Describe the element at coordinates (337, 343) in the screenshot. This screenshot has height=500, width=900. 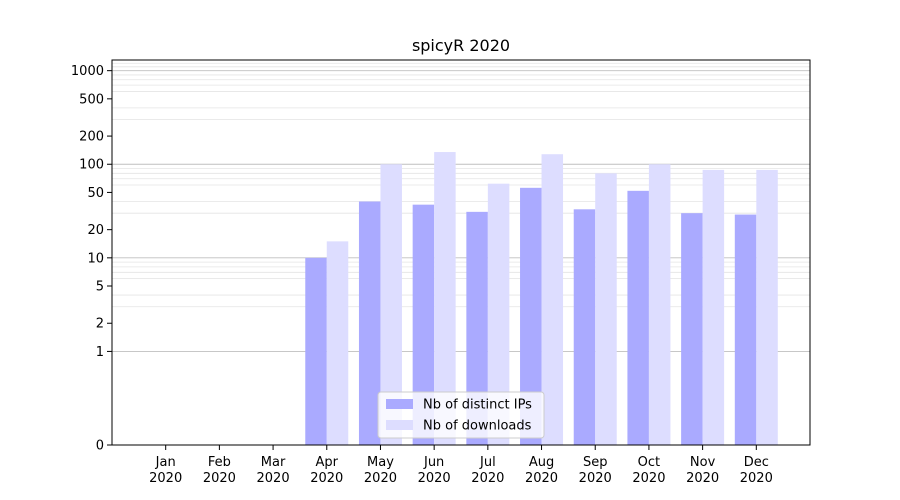
I see `bar-downloads-apr` at that location.